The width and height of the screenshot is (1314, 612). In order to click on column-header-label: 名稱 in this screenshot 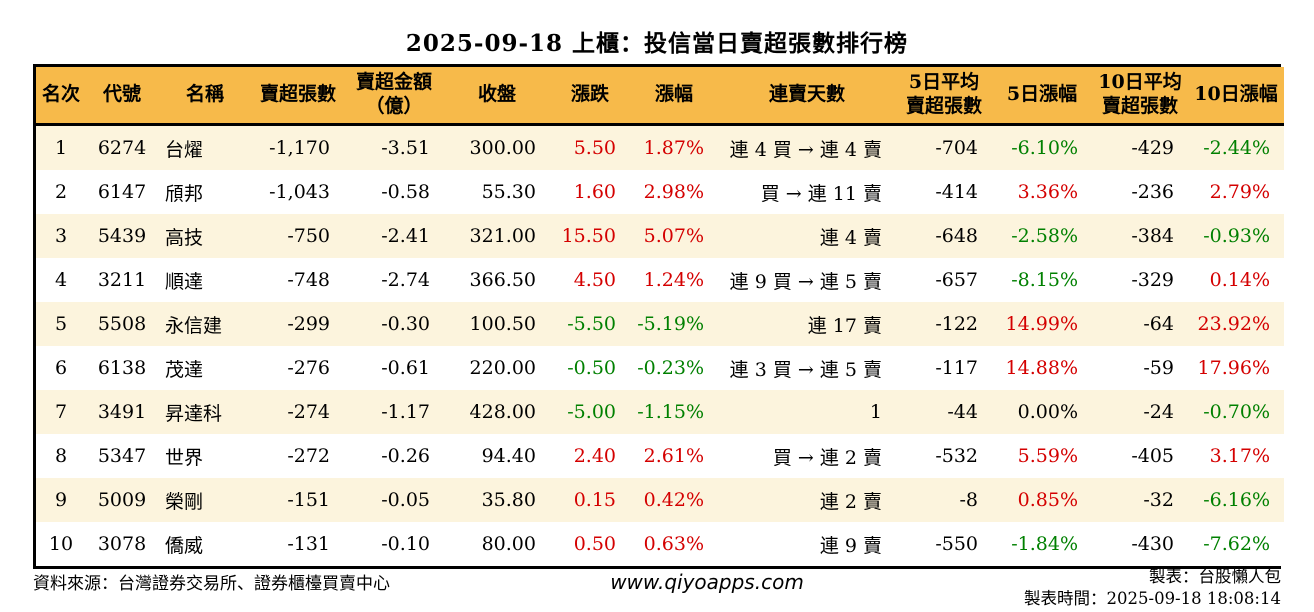, I will do `click(204, 94)`.